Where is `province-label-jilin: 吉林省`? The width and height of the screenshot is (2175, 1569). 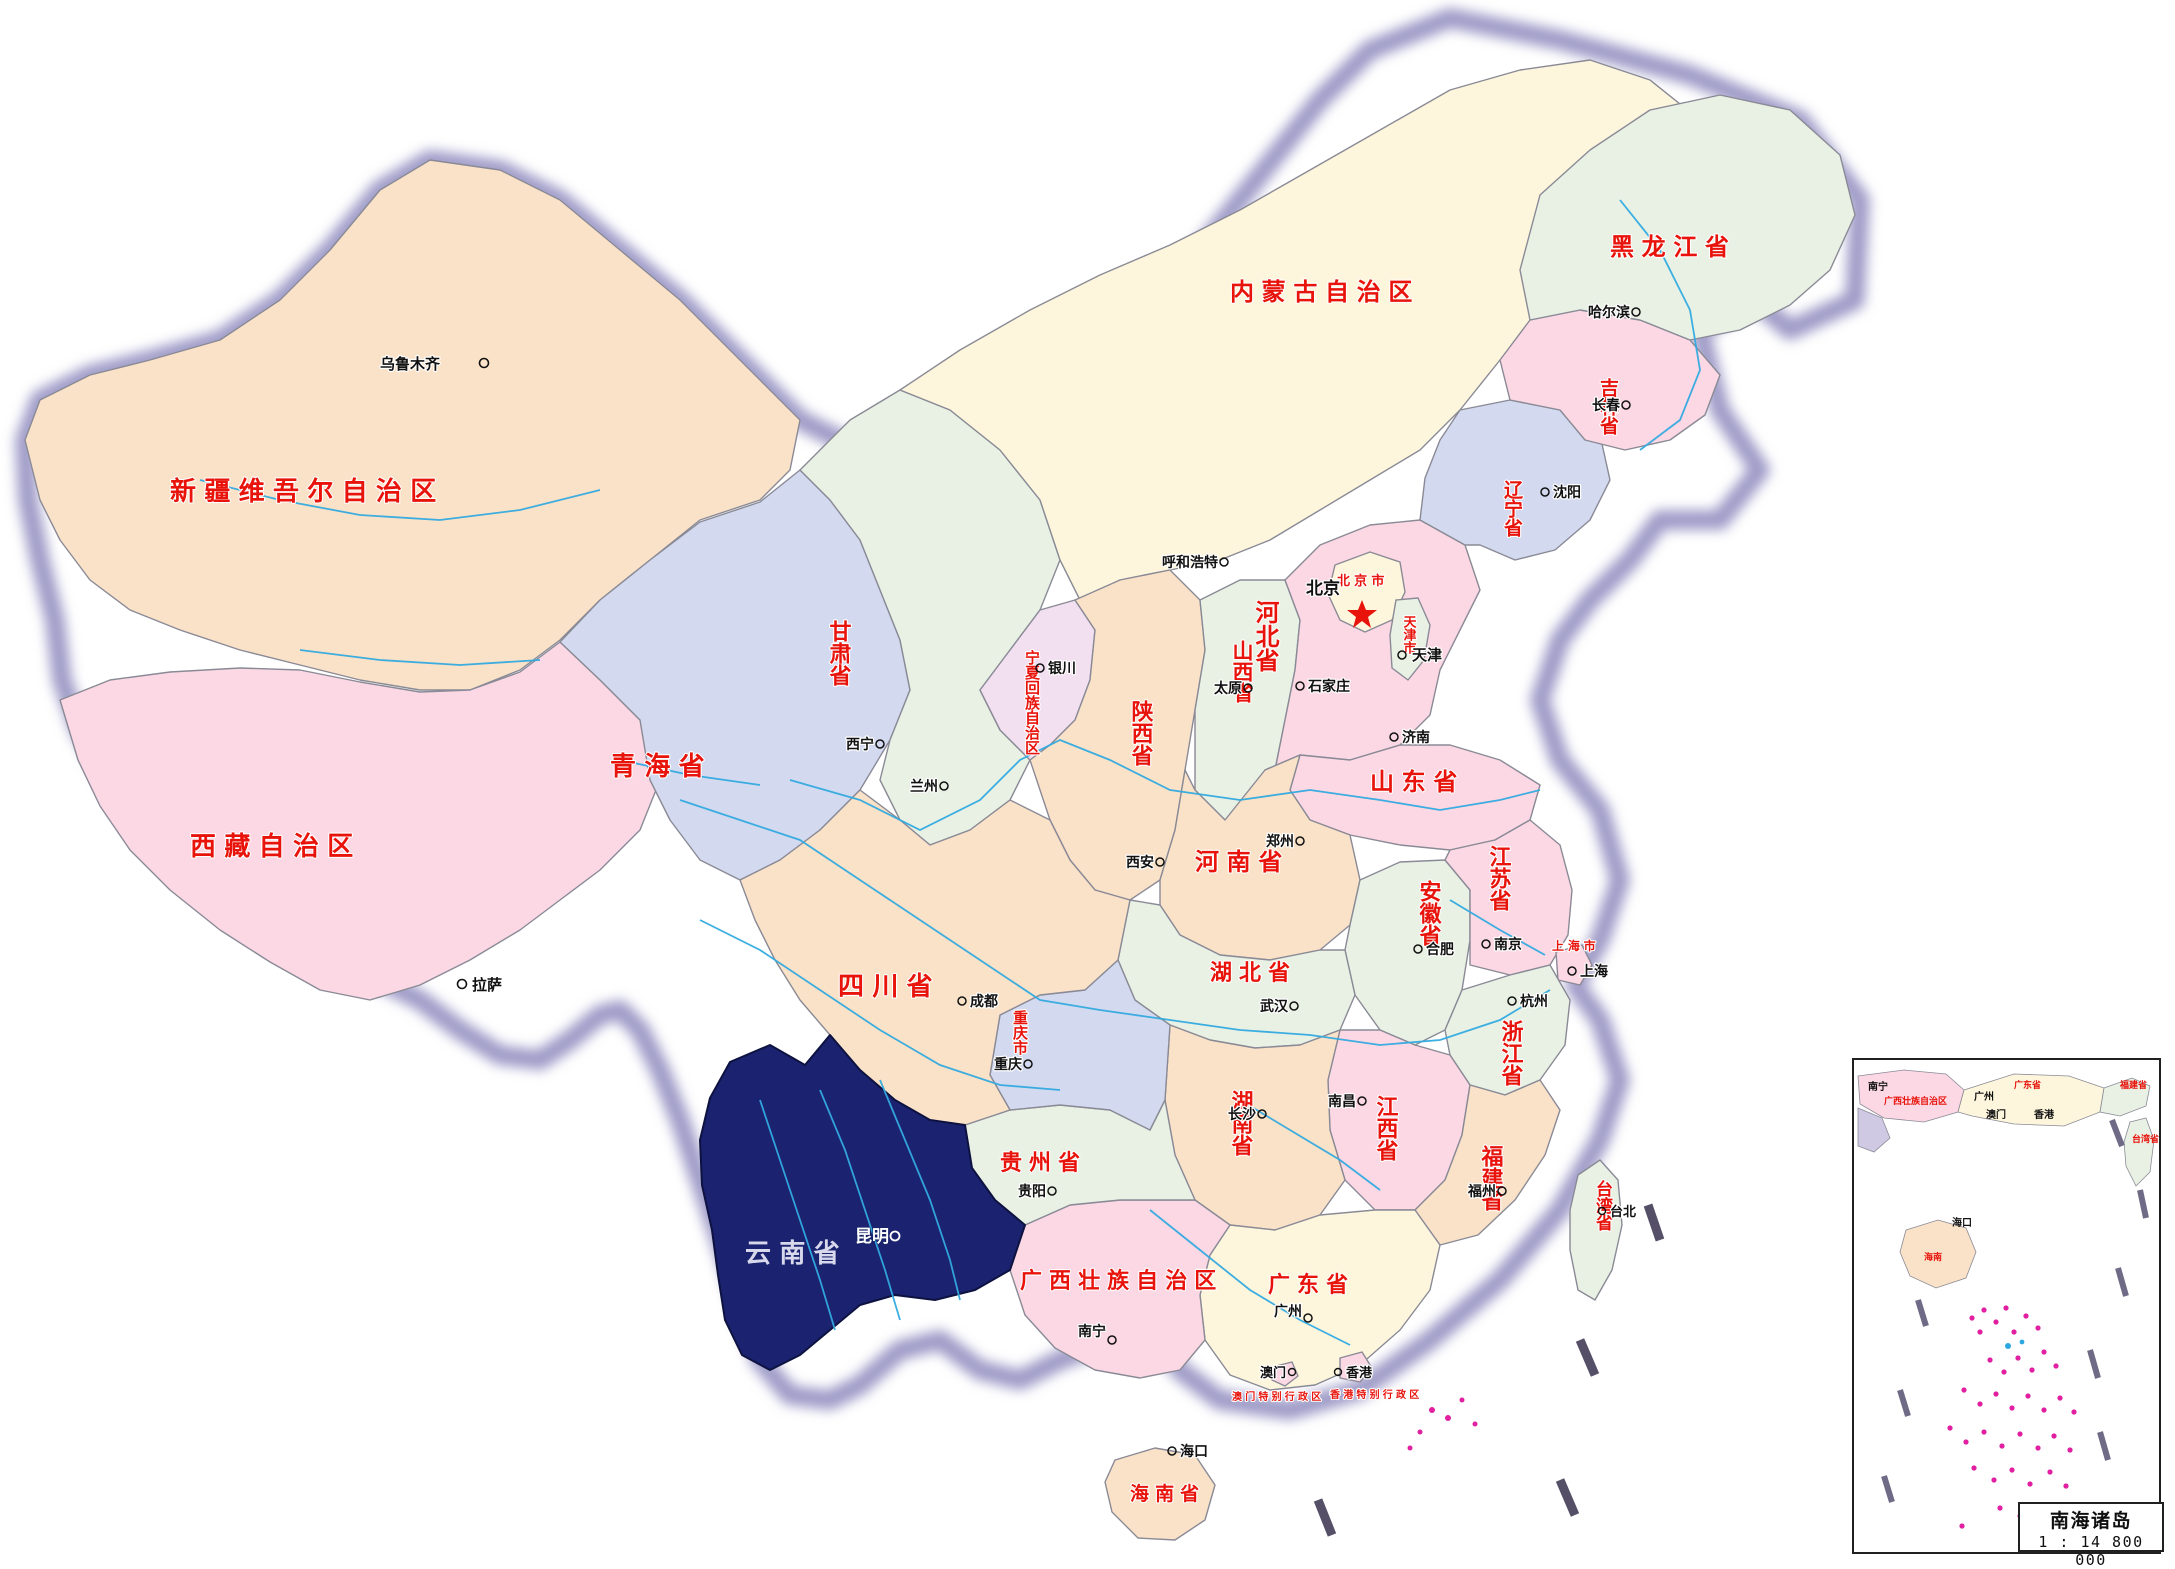 province-label-jilin: 吉林省 is located at coordinates (1608, 406).